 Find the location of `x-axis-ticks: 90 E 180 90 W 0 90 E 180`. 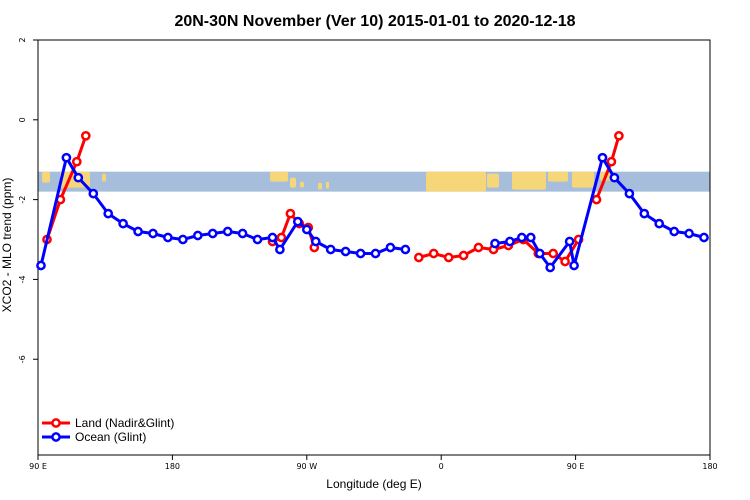

x-axis-ticks: 90 E 180 90 W 0 90 E 180 is located at coordinates (373, 463).